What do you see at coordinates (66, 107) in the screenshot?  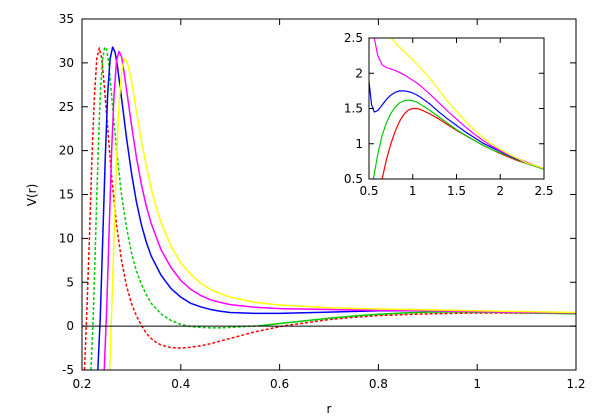 I see `main-y-tick-label: 25` at bounding box center [66, 107].